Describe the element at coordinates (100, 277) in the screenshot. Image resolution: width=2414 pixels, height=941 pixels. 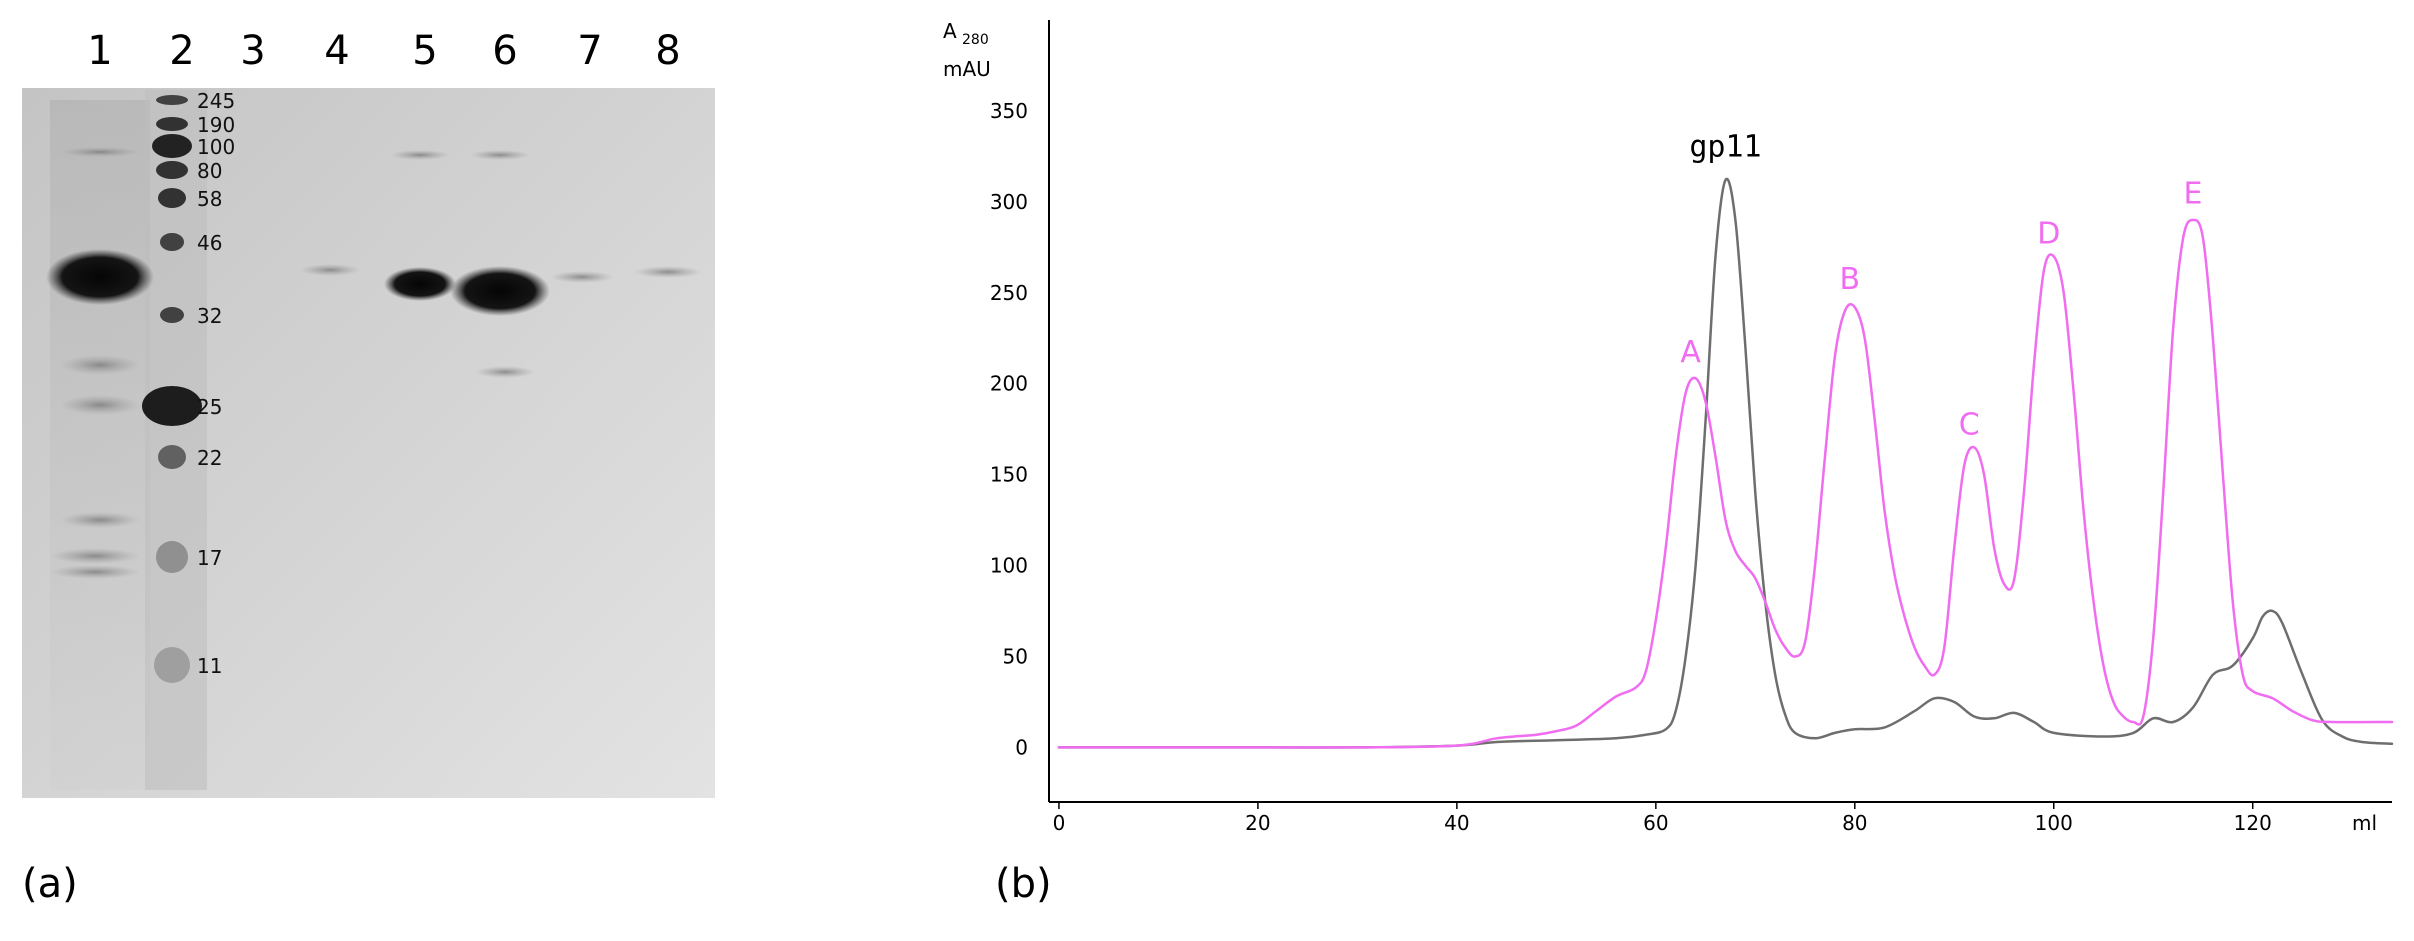
I see `lane-1-main-band` at that location.